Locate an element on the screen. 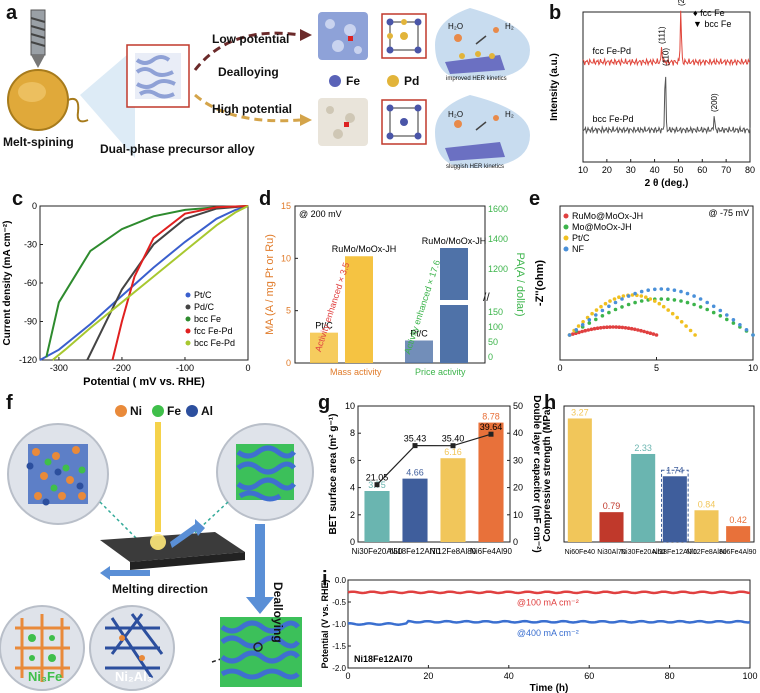 The height and width of the screenshot is (693, 760). group-label: Price activity is located at coordinates (440, 372).